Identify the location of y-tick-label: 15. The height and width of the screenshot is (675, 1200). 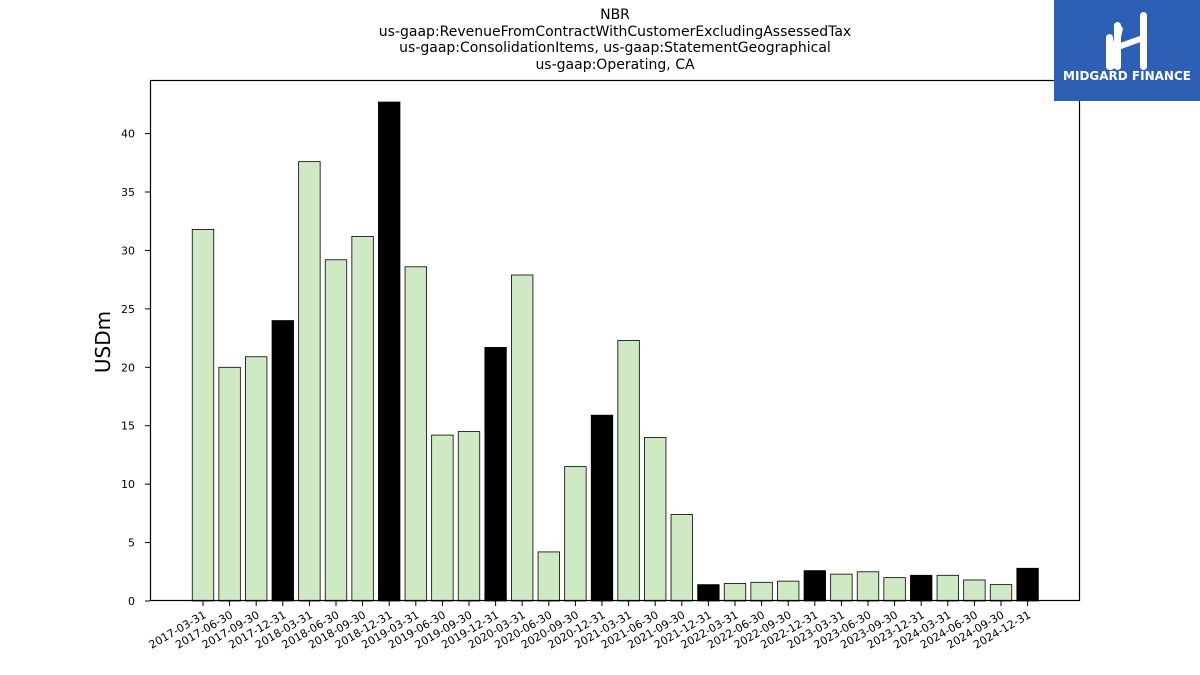
(128, 426).